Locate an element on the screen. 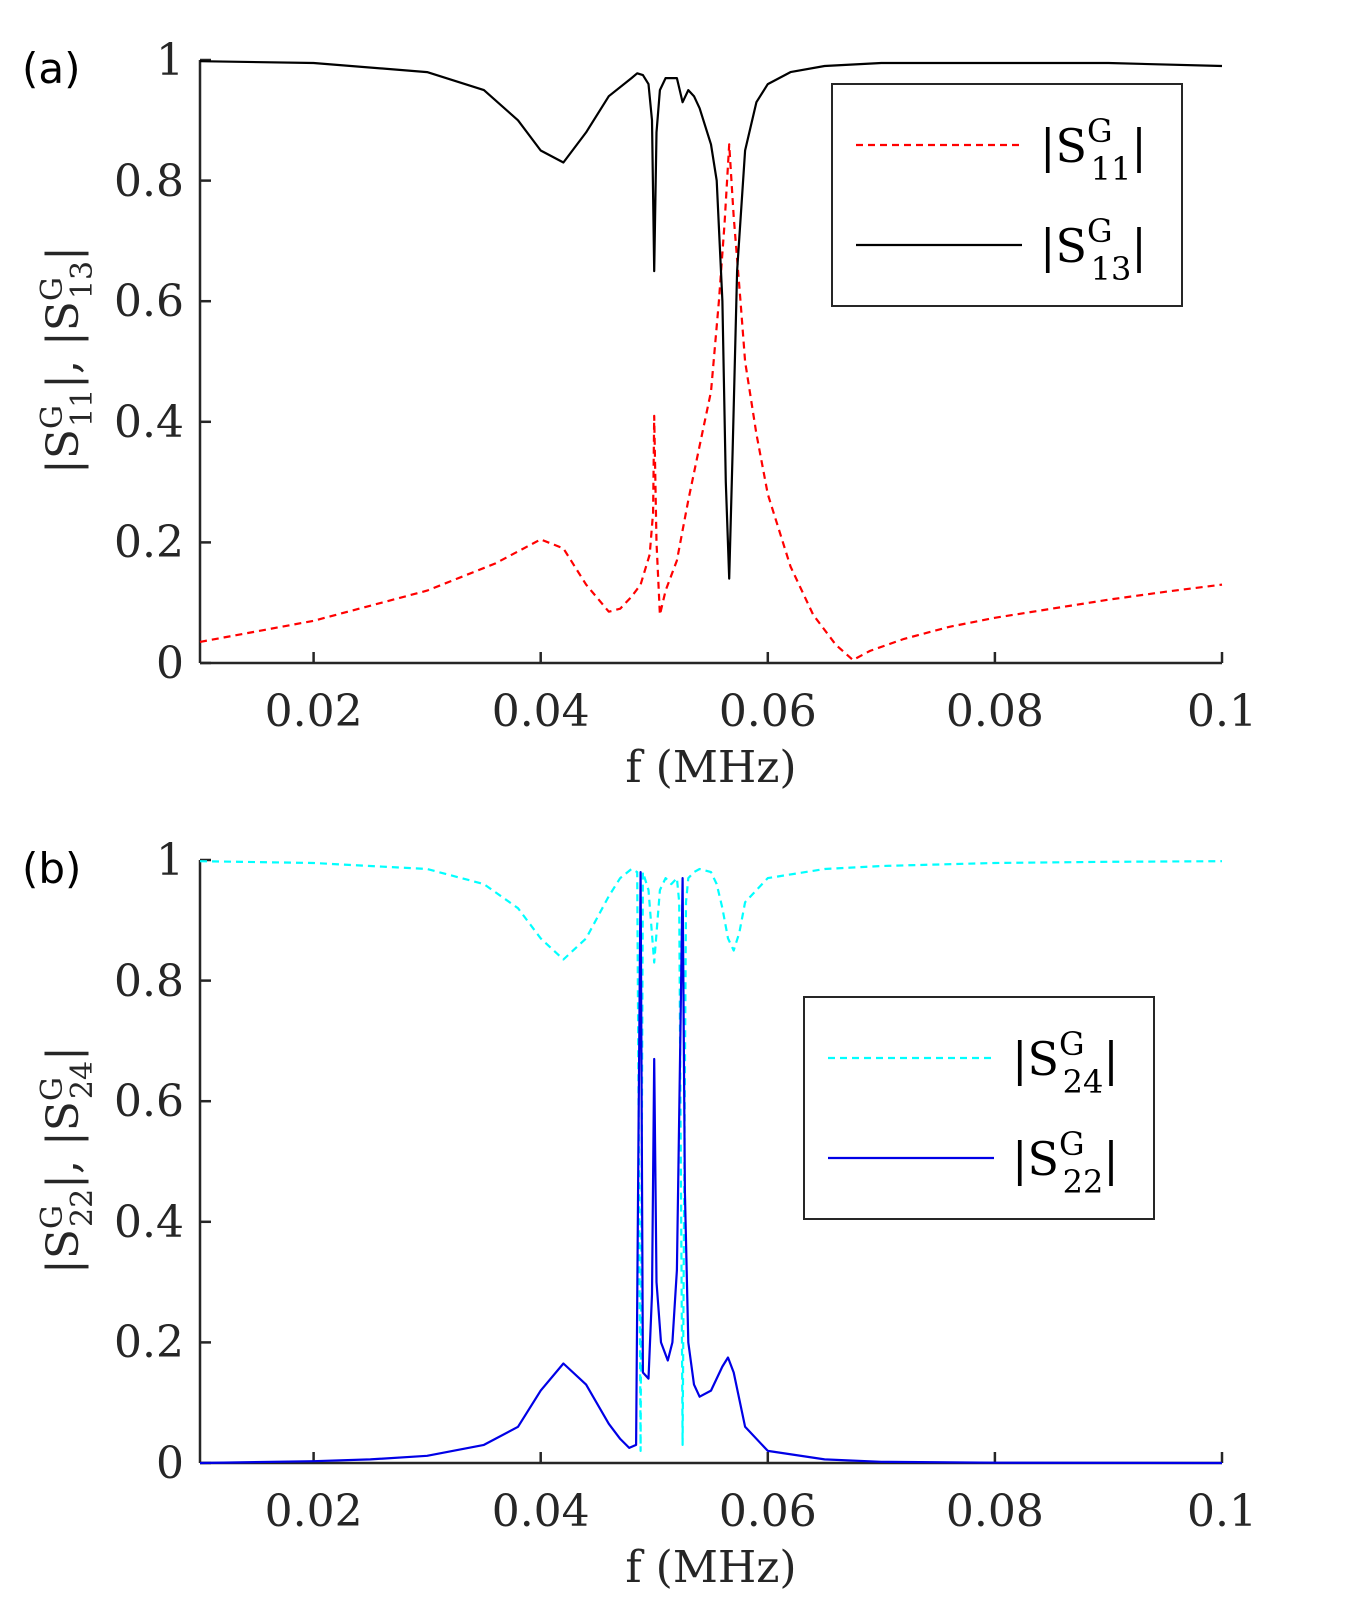 The height and width of the screenshot is (1600, 1350). panel-b-y-label: |SG22|, |SG24| is located at coordinates (67, 1160).